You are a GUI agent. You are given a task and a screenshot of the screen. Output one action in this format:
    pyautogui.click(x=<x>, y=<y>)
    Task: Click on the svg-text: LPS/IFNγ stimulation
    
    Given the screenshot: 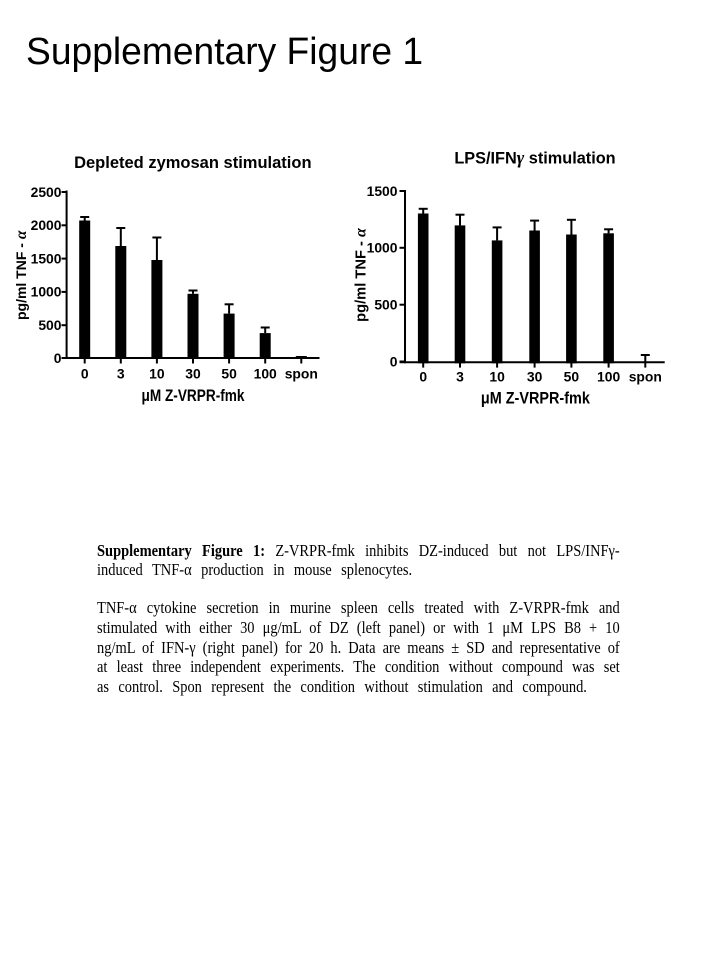 What is the action you would take?
    pyautogui.click(x=534, y=157)
    